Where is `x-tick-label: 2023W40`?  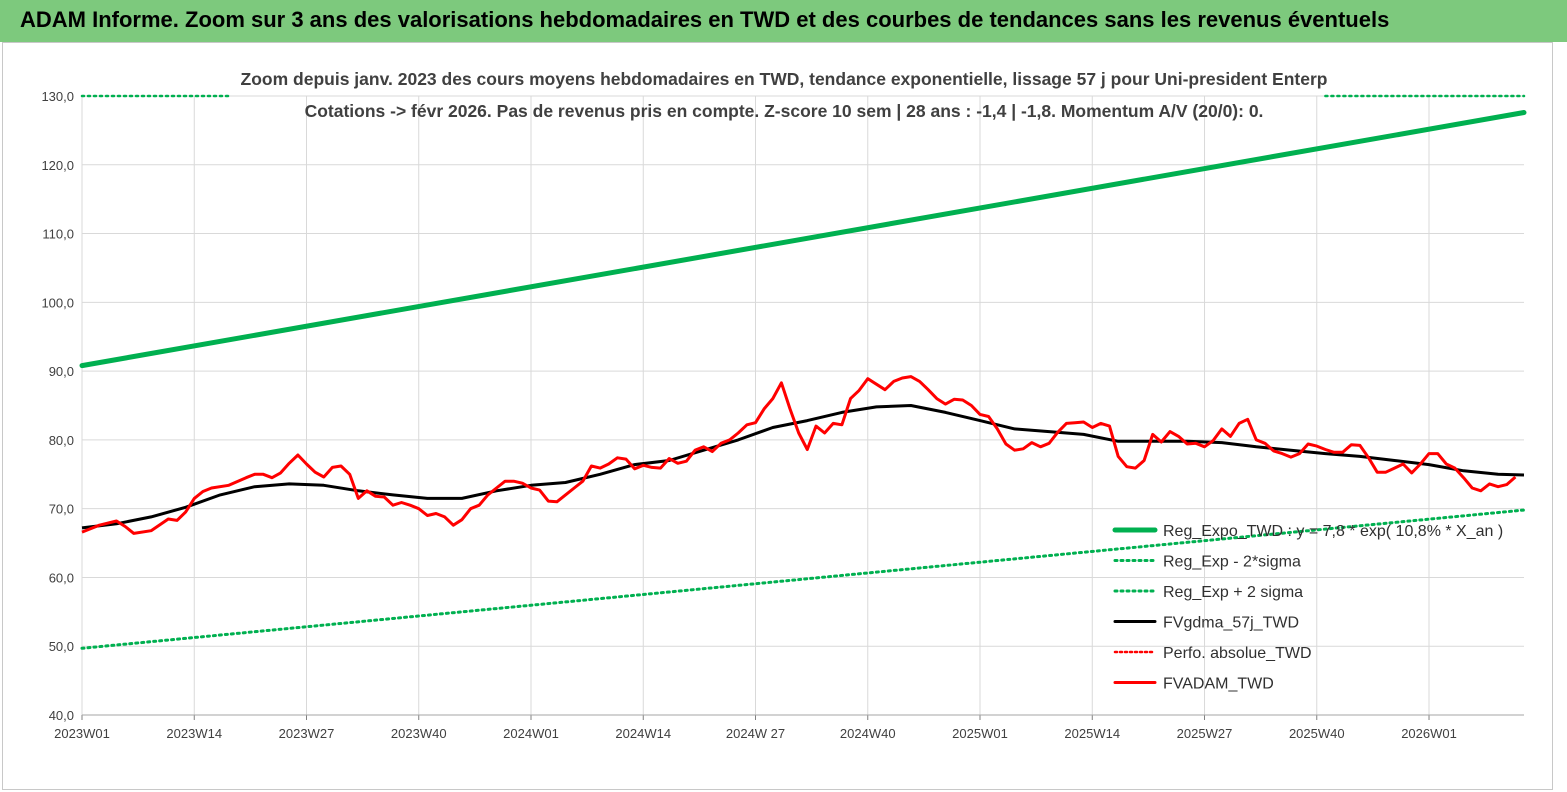 x-tick-label: 2023W40 is located at coordinates (419, 733).